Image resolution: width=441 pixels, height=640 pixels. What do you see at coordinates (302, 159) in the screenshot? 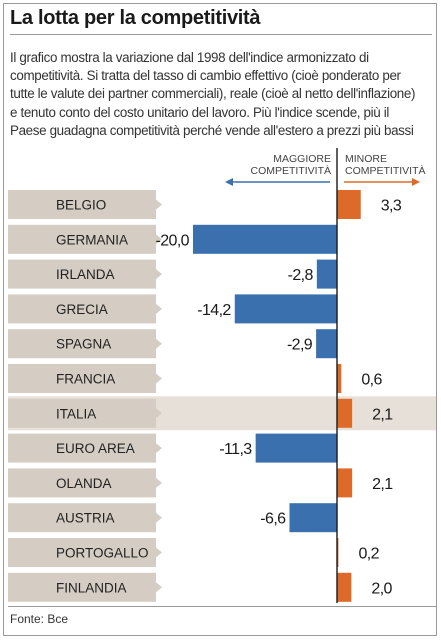
I see `legend-left-line1: MAGGIORE` at bounding box center [302, 159].